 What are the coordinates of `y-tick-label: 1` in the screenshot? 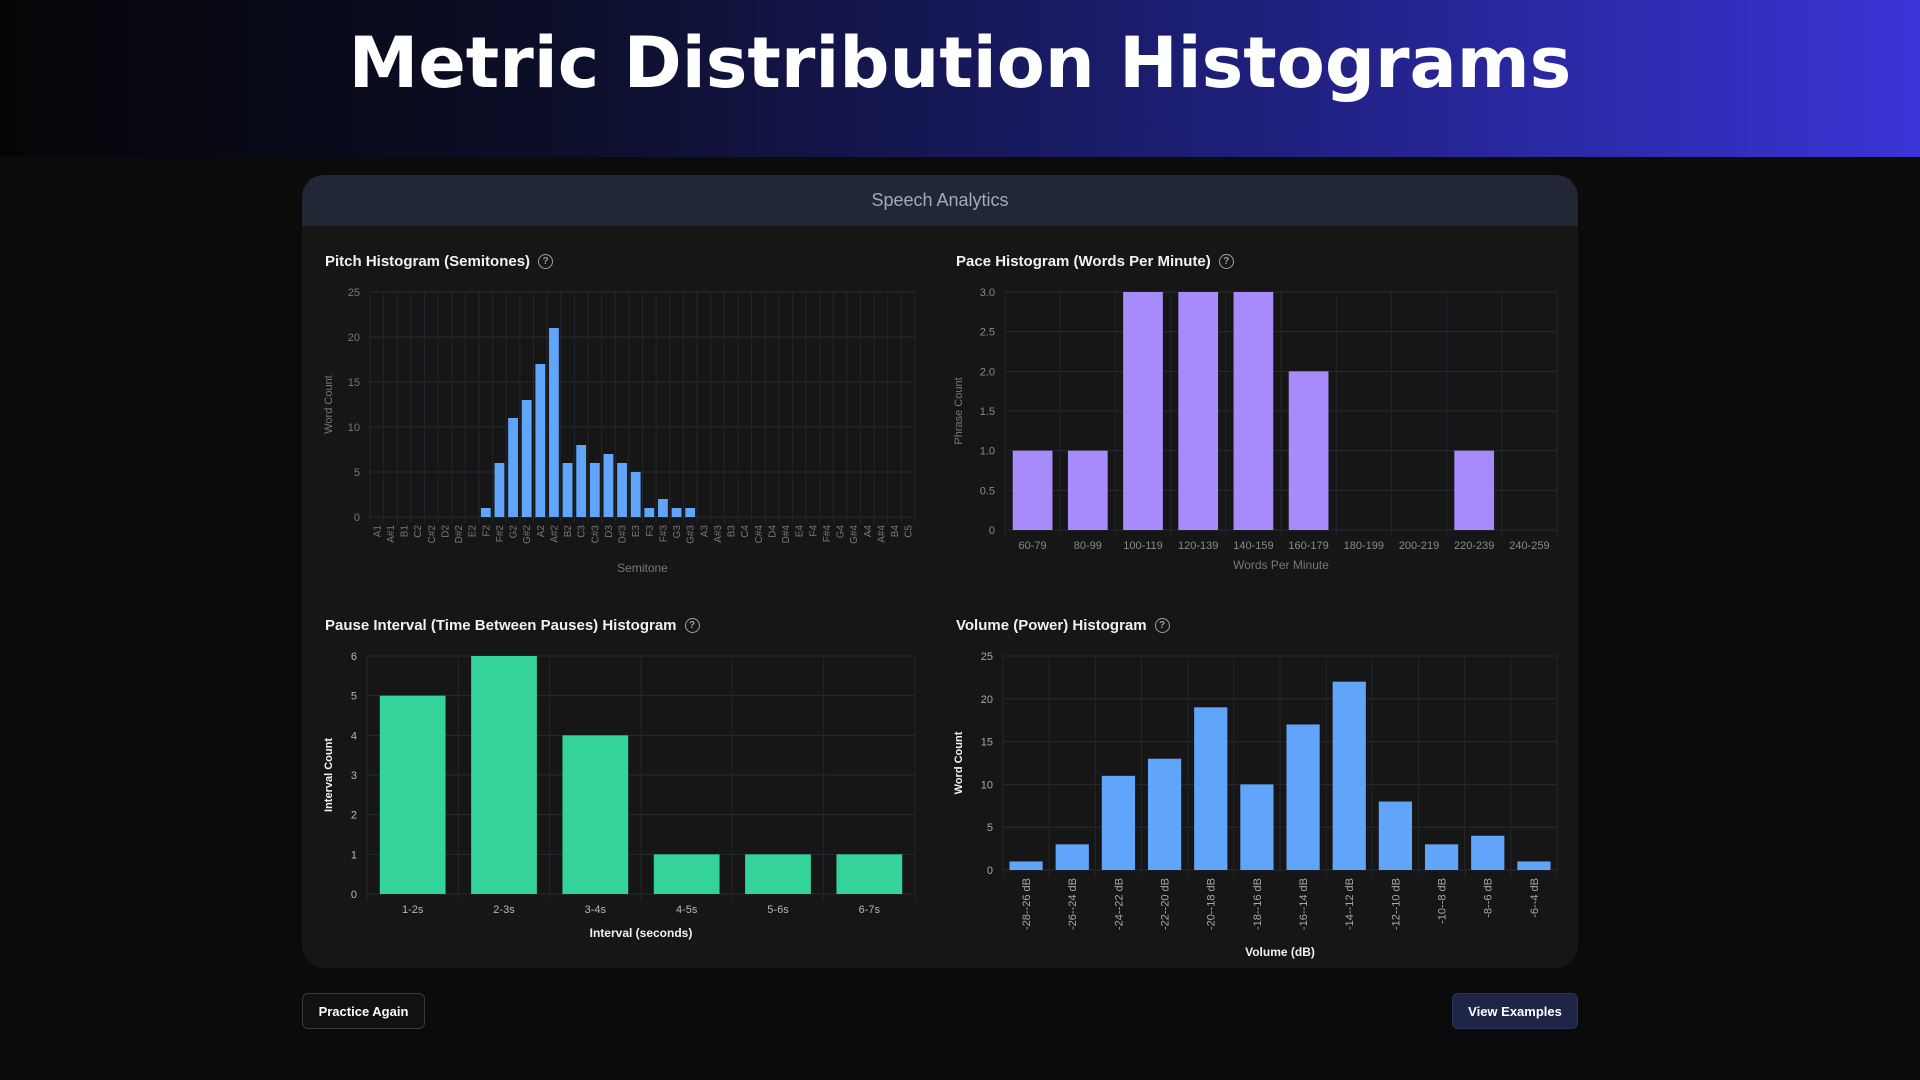 It's located at (354, 855).